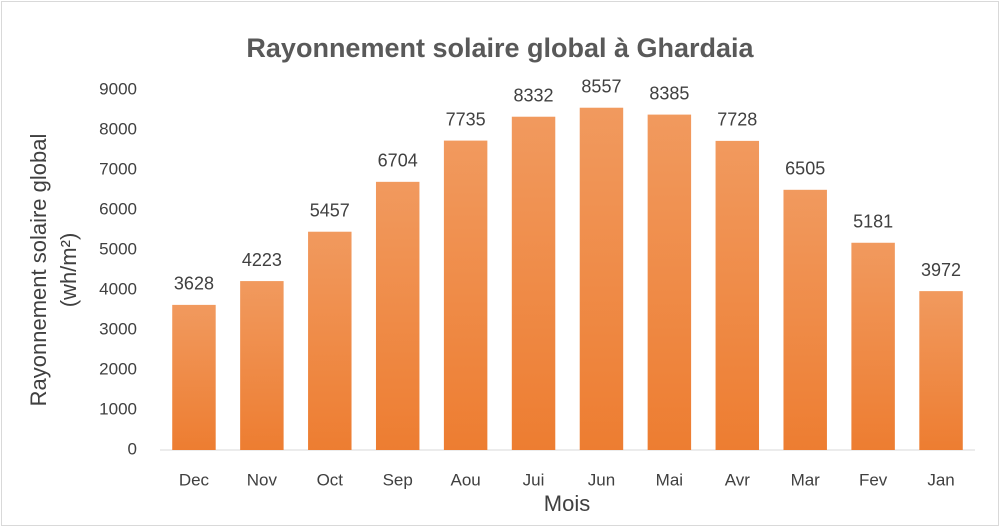 The height and width of the screenshot is (532, 1000). I want to click on x-tick-label: Avr, so click(738, 479).